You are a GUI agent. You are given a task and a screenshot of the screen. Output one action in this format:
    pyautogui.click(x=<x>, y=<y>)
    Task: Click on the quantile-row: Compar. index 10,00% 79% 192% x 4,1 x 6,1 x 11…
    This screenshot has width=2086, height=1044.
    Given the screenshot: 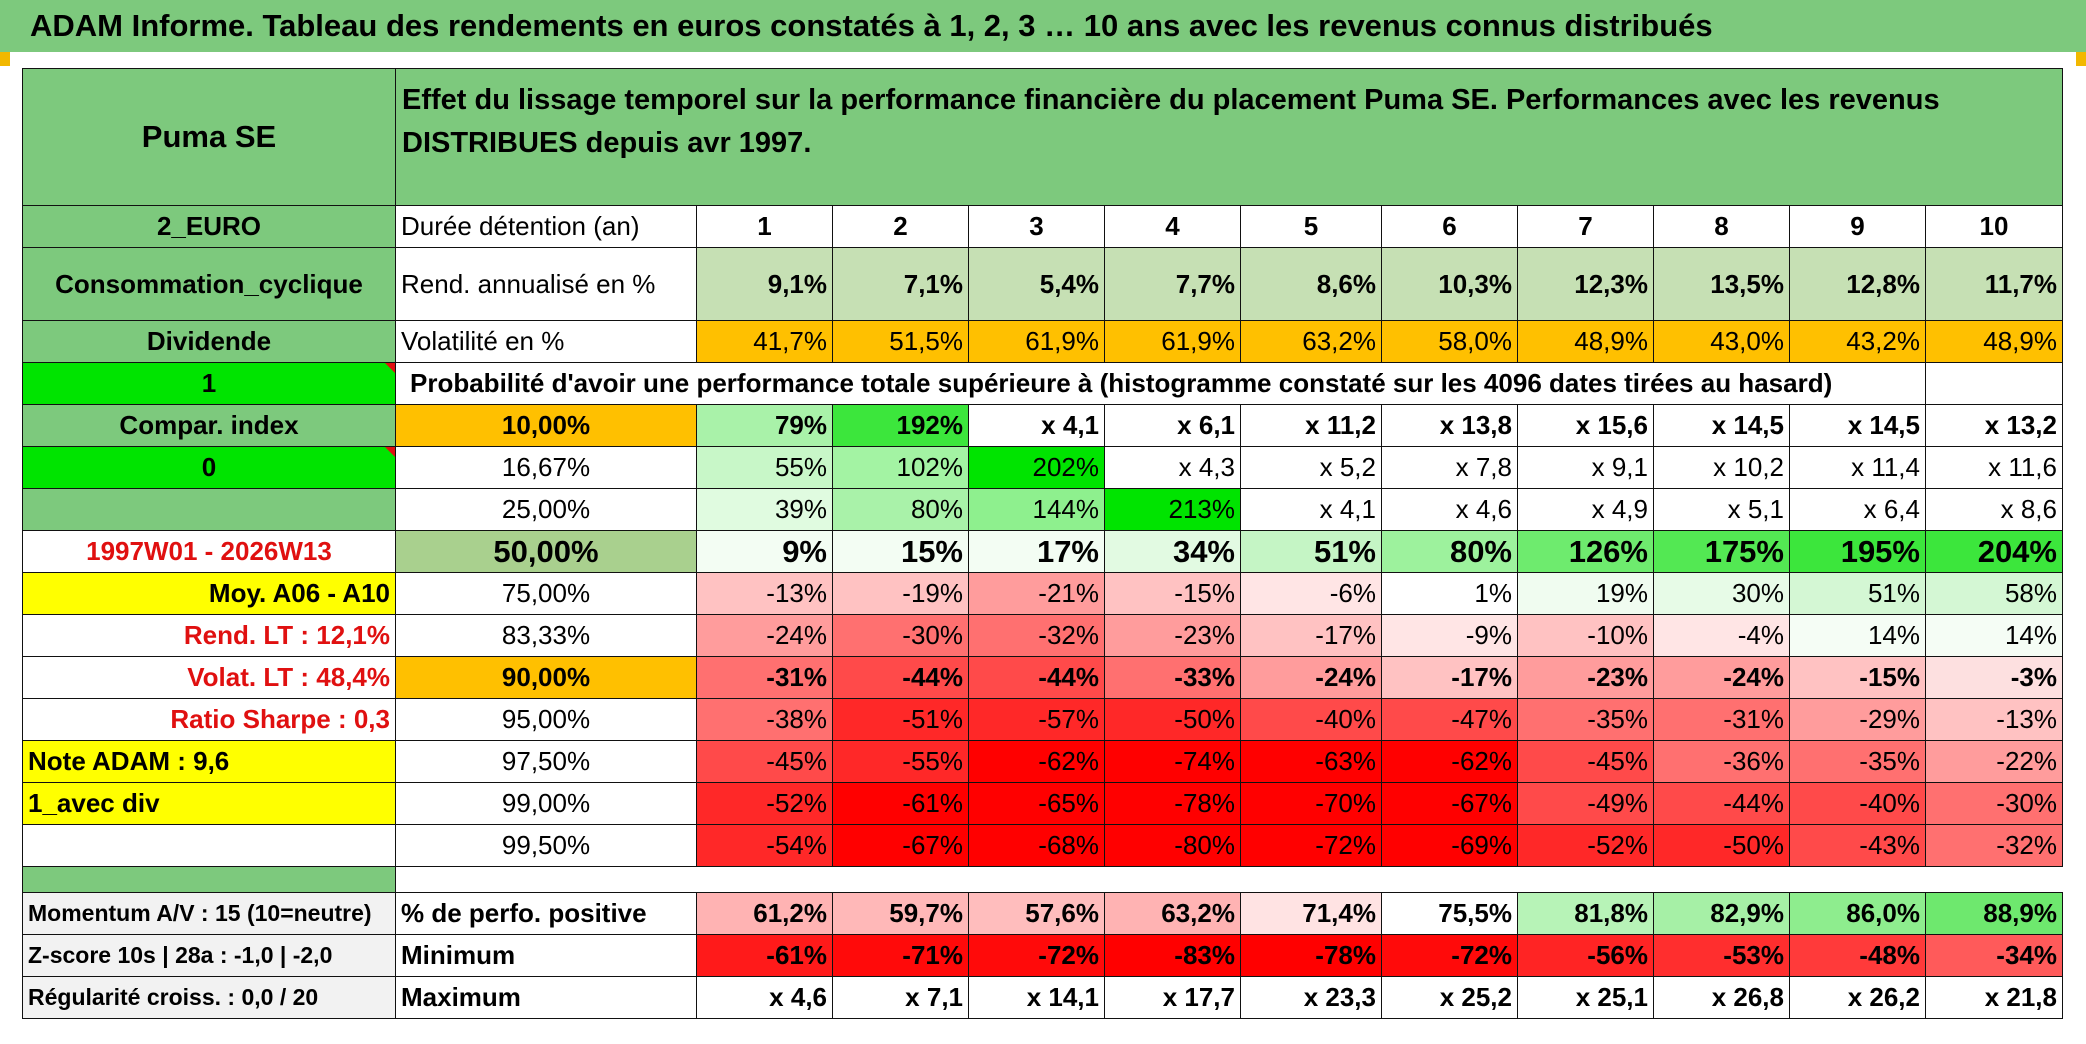 What is the action you would take?
    pyautogui.click(x=1042, y=425)
    